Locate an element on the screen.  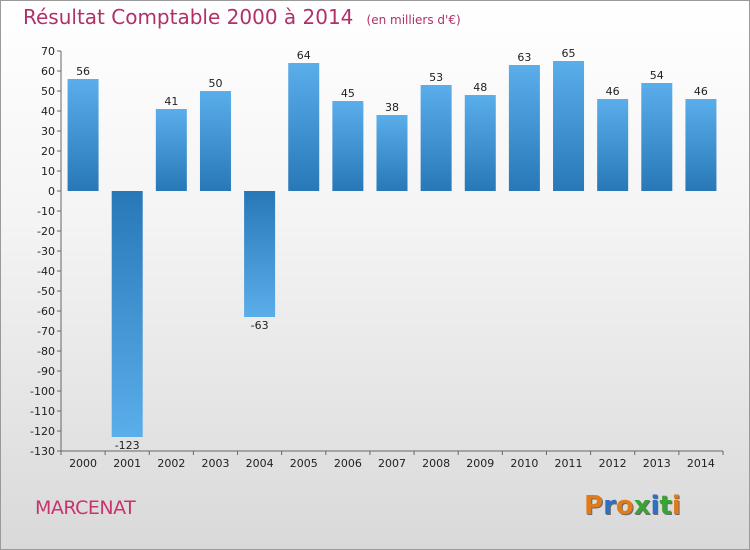
x-tick-label: 2007 is located at coordinates (392, 463).